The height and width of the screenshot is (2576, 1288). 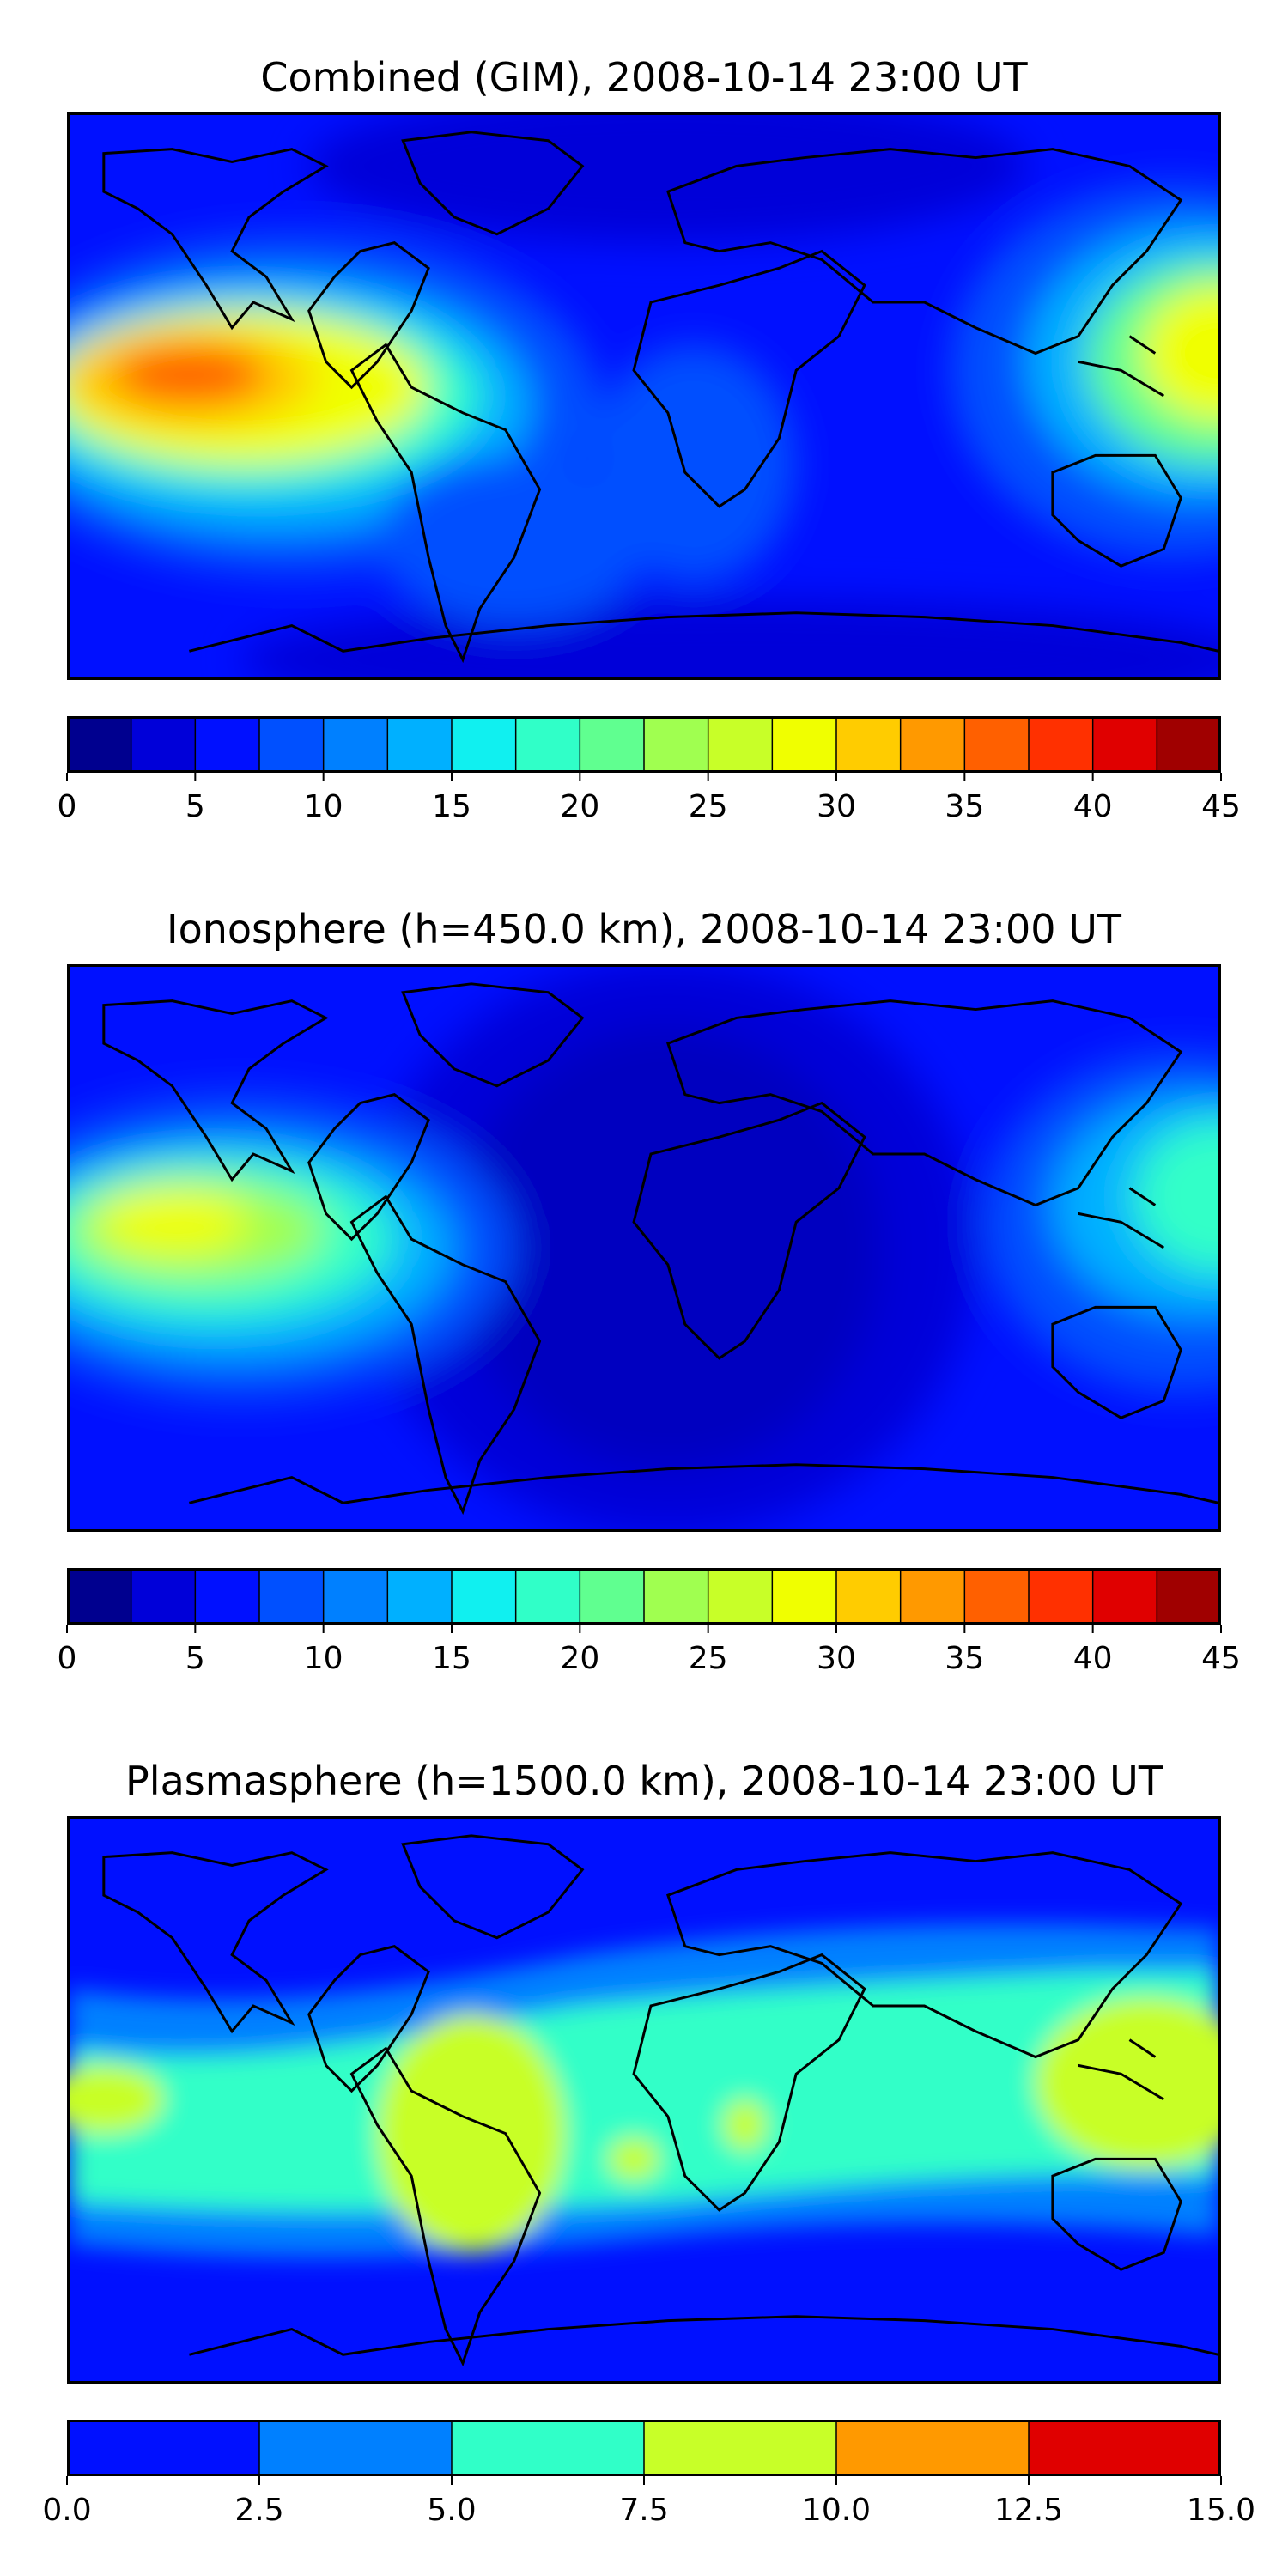 What do you see at coordinates (1028, 2510) in the screenshot?
I see `colorbar-tick-label: 12.5` at bounding box center [1028, 2510].